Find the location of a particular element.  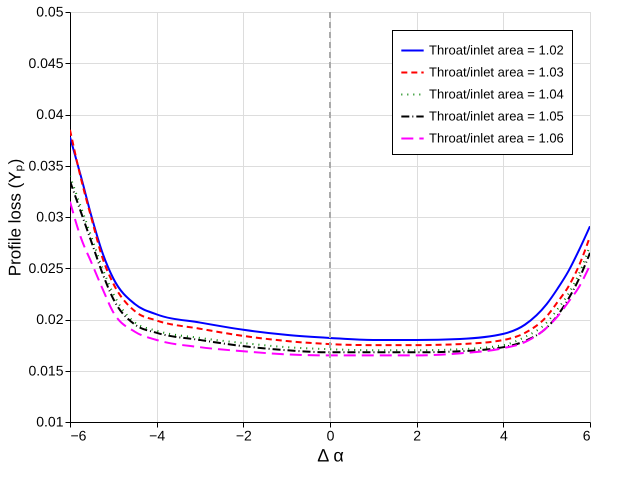

y-tick-label: 0.03 is located at coordinates (50, 216).